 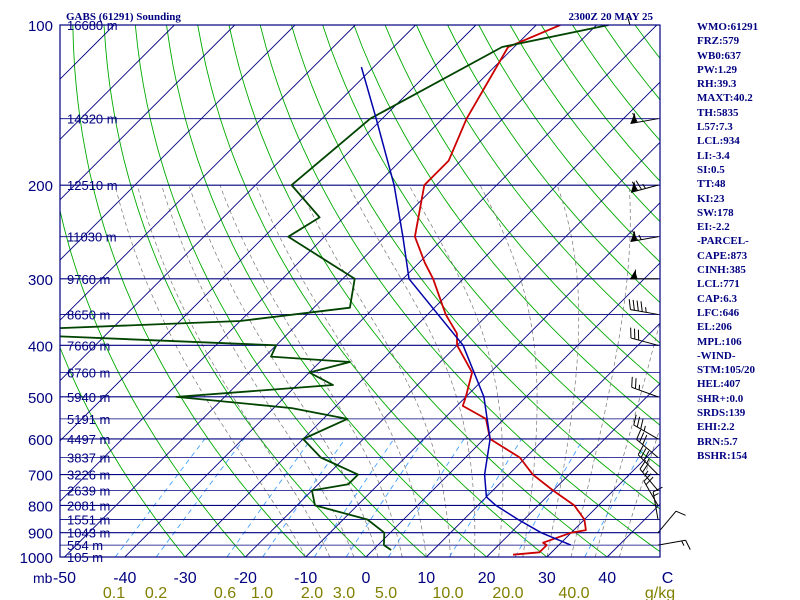 I want to click on mixing-ratio-label: 5.0, so click(x=386, y=592).